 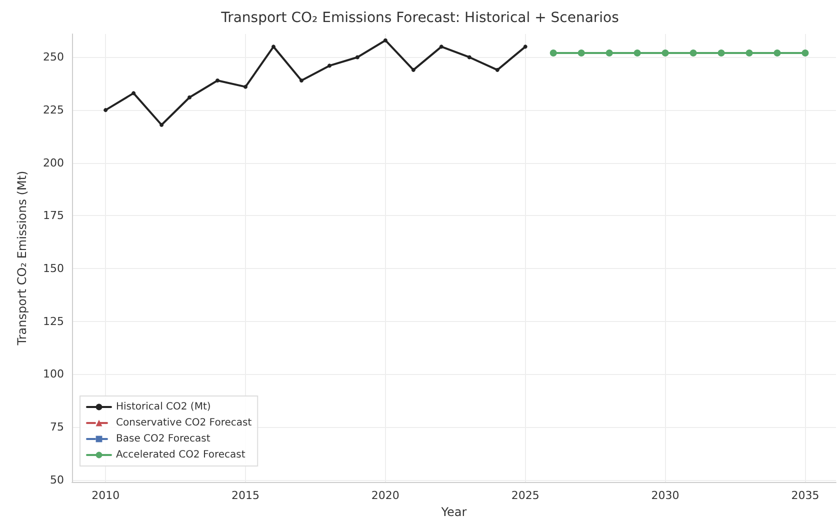 What do you see at coordinates (316, 82) in the screenshot?
I see `line-series` at bounding box center [316, 82].